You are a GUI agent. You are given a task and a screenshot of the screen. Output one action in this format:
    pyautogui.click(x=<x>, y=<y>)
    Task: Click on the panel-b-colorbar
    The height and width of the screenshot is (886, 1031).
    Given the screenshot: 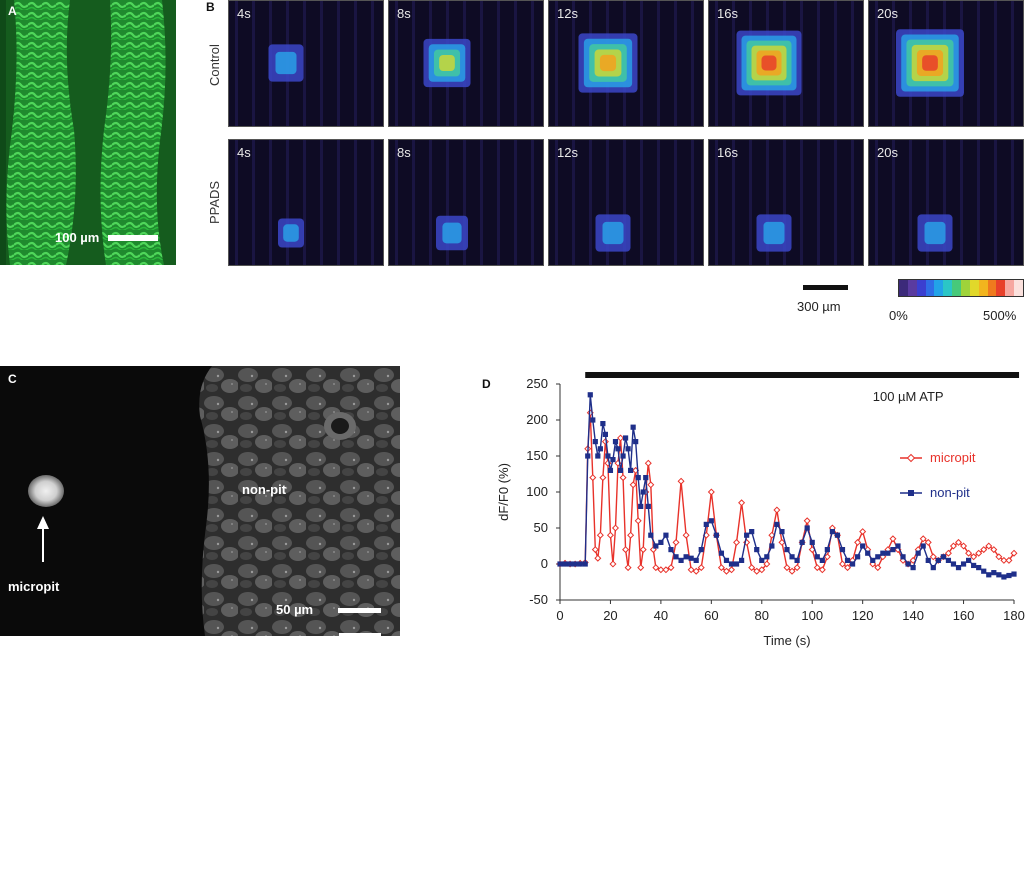 What is the action you would take?
    pyautogui.click(x=961, y=288)
    